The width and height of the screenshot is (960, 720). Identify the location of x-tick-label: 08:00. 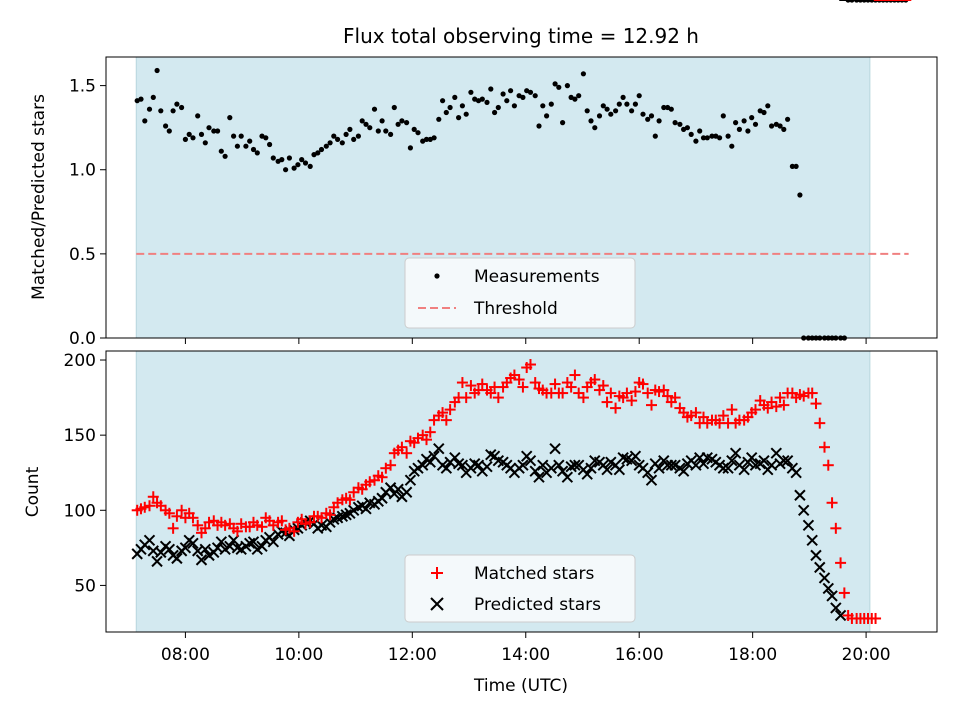
(185, 655).